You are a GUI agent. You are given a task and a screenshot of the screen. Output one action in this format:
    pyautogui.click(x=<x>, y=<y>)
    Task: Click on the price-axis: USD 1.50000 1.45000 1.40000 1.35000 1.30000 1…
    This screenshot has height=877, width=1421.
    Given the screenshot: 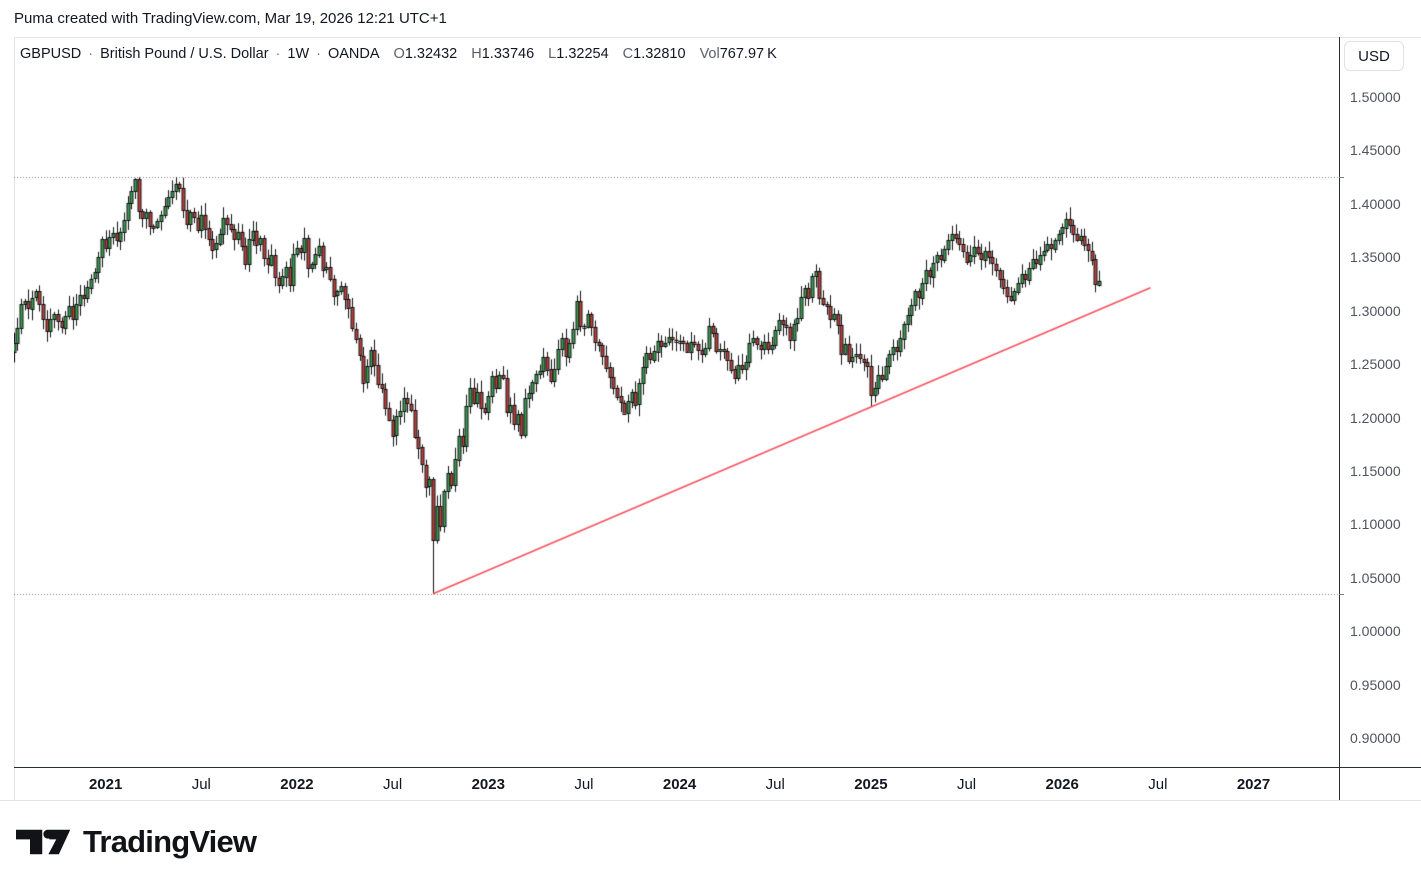 What is the action you would take?
    pyautogui.click(x=1380, y=402)
    